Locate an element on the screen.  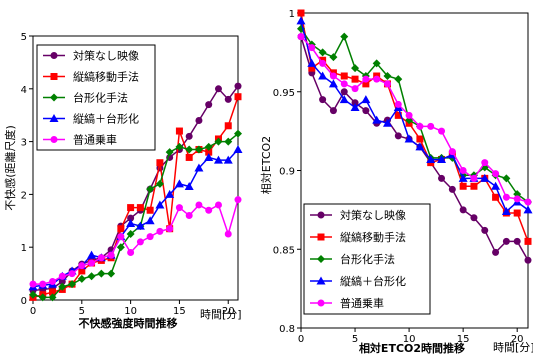
legend-entry-label: 台形化手法 is located at coordinates (367, 259).